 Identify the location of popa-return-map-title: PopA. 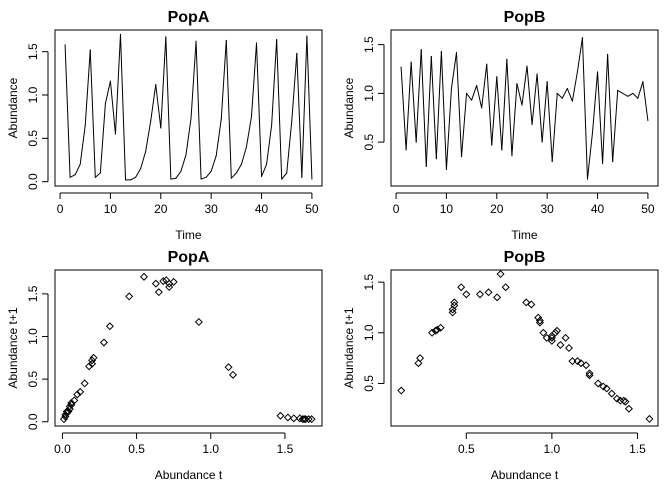
(189, 257).